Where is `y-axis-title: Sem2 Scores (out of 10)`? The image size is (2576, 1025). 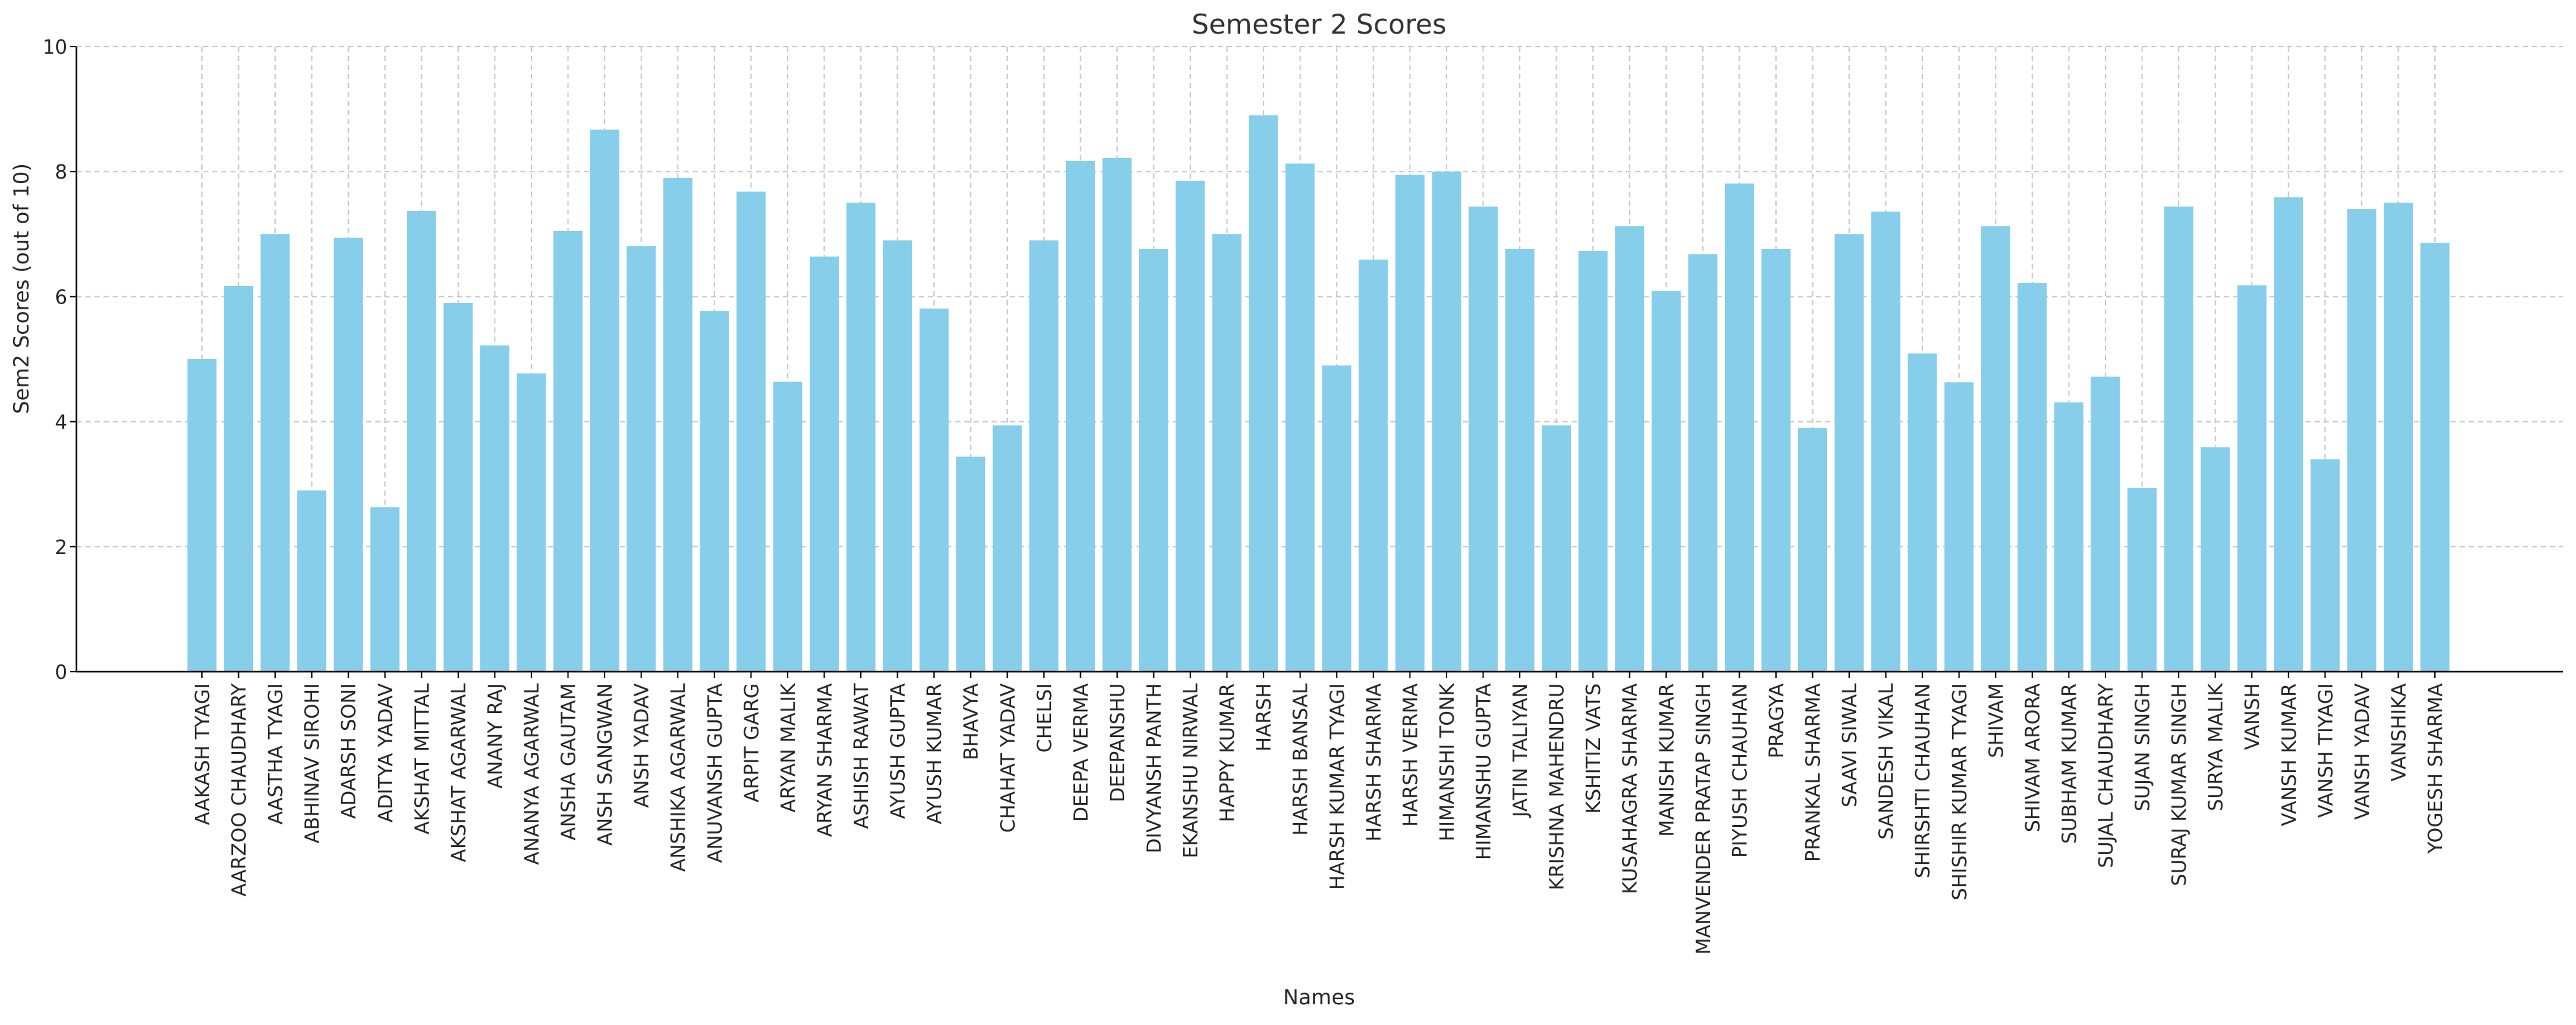
y-axis-title: Sem2 Scores (out of 10) is located at coordinates (21, 288).